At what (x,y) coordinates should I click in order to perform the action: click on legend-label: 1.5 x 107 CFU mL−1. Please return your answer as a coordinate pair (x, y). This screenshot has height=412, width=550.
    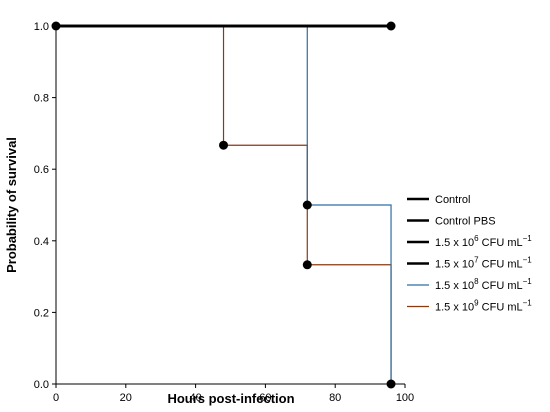
    Looking at the image, I should click on (483, 263).